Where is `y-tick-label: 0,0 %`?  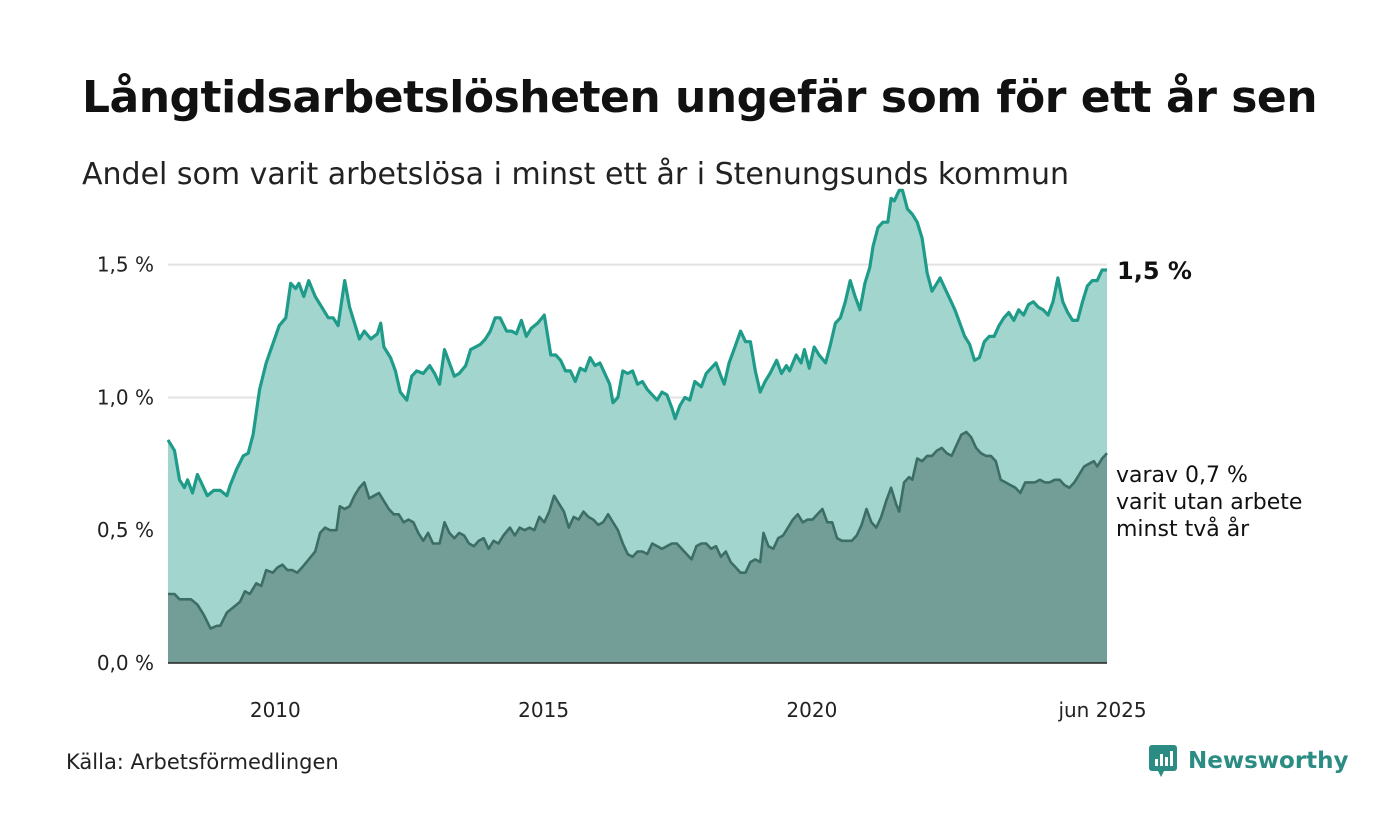
y-tick-label: 0,0 % is located at coordinates (125, 663).